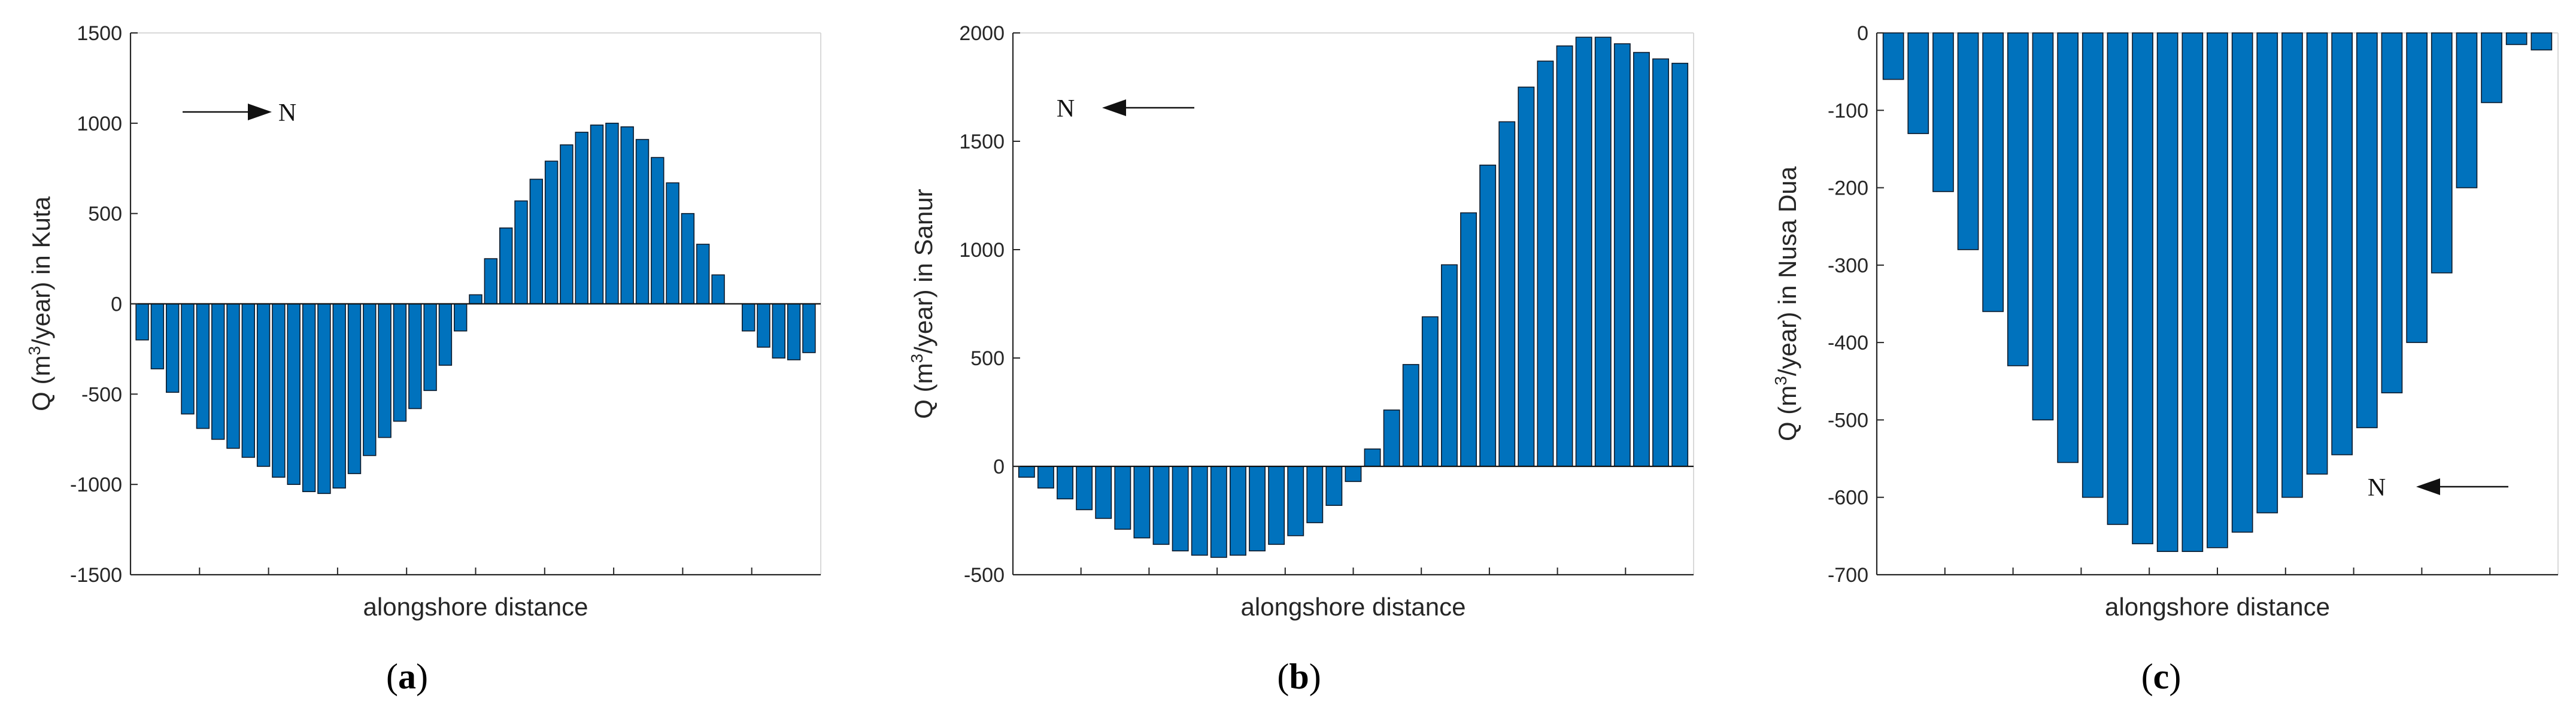 The image size is (2576, 716). I want to click on y-axis-title-suffix: /year) in Kuta, so click(41, 271).